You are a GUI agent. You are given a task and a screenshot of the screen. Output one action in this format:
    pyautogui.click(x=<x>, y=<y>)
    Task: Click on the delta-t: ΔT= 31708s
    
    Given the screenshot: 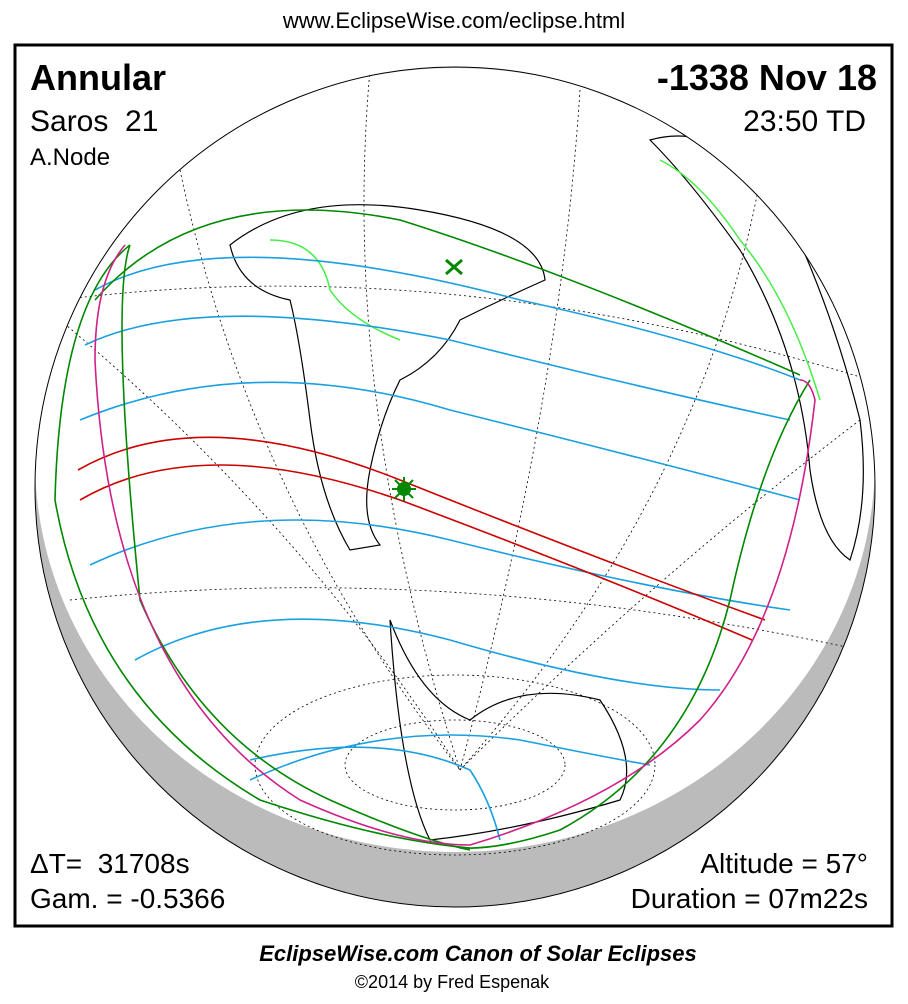 What is the action you would take?
    pyautogui.click(x=110, y=863)
    